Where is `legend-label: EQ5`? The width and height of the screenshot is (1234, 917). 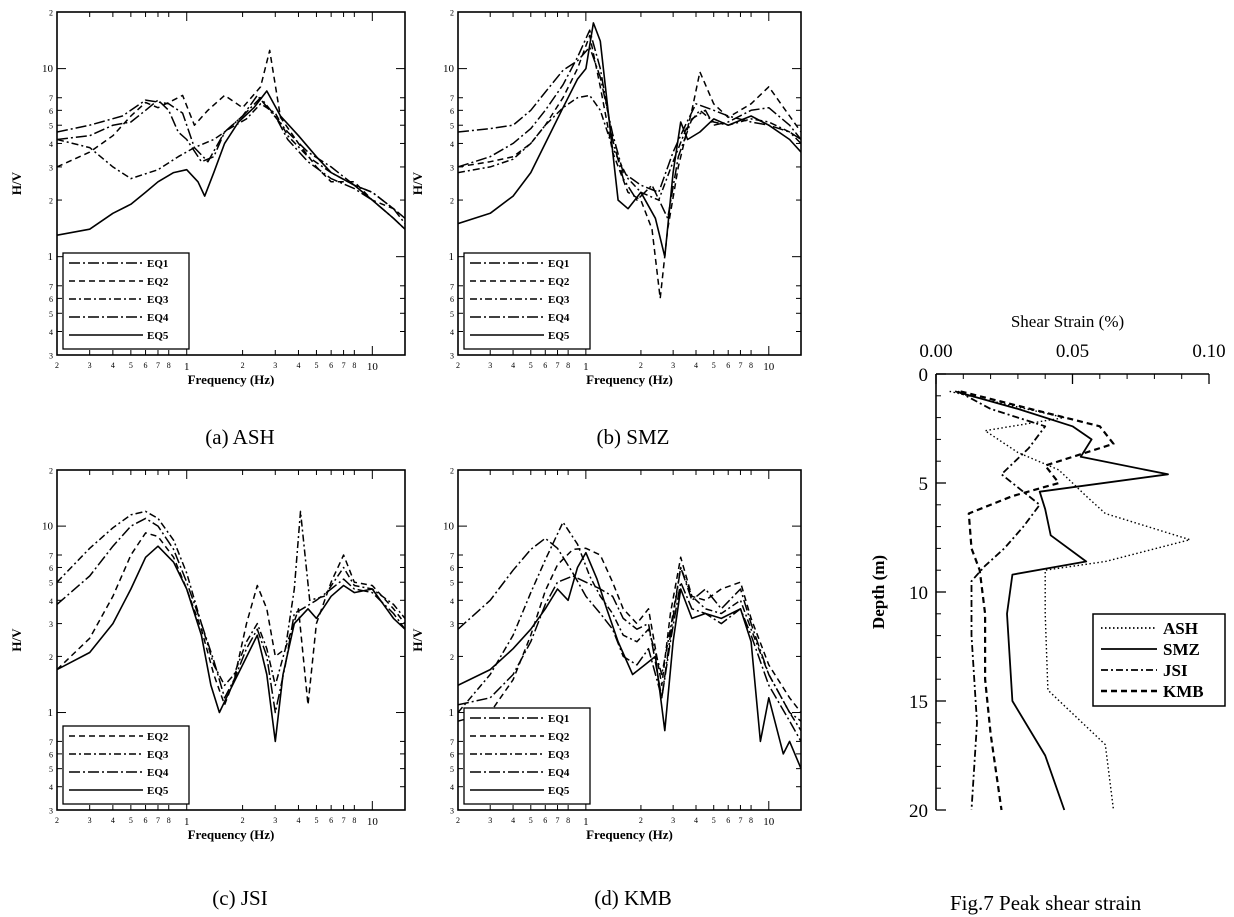
legend-label: EQ5 is located at coordinates (559, 336).